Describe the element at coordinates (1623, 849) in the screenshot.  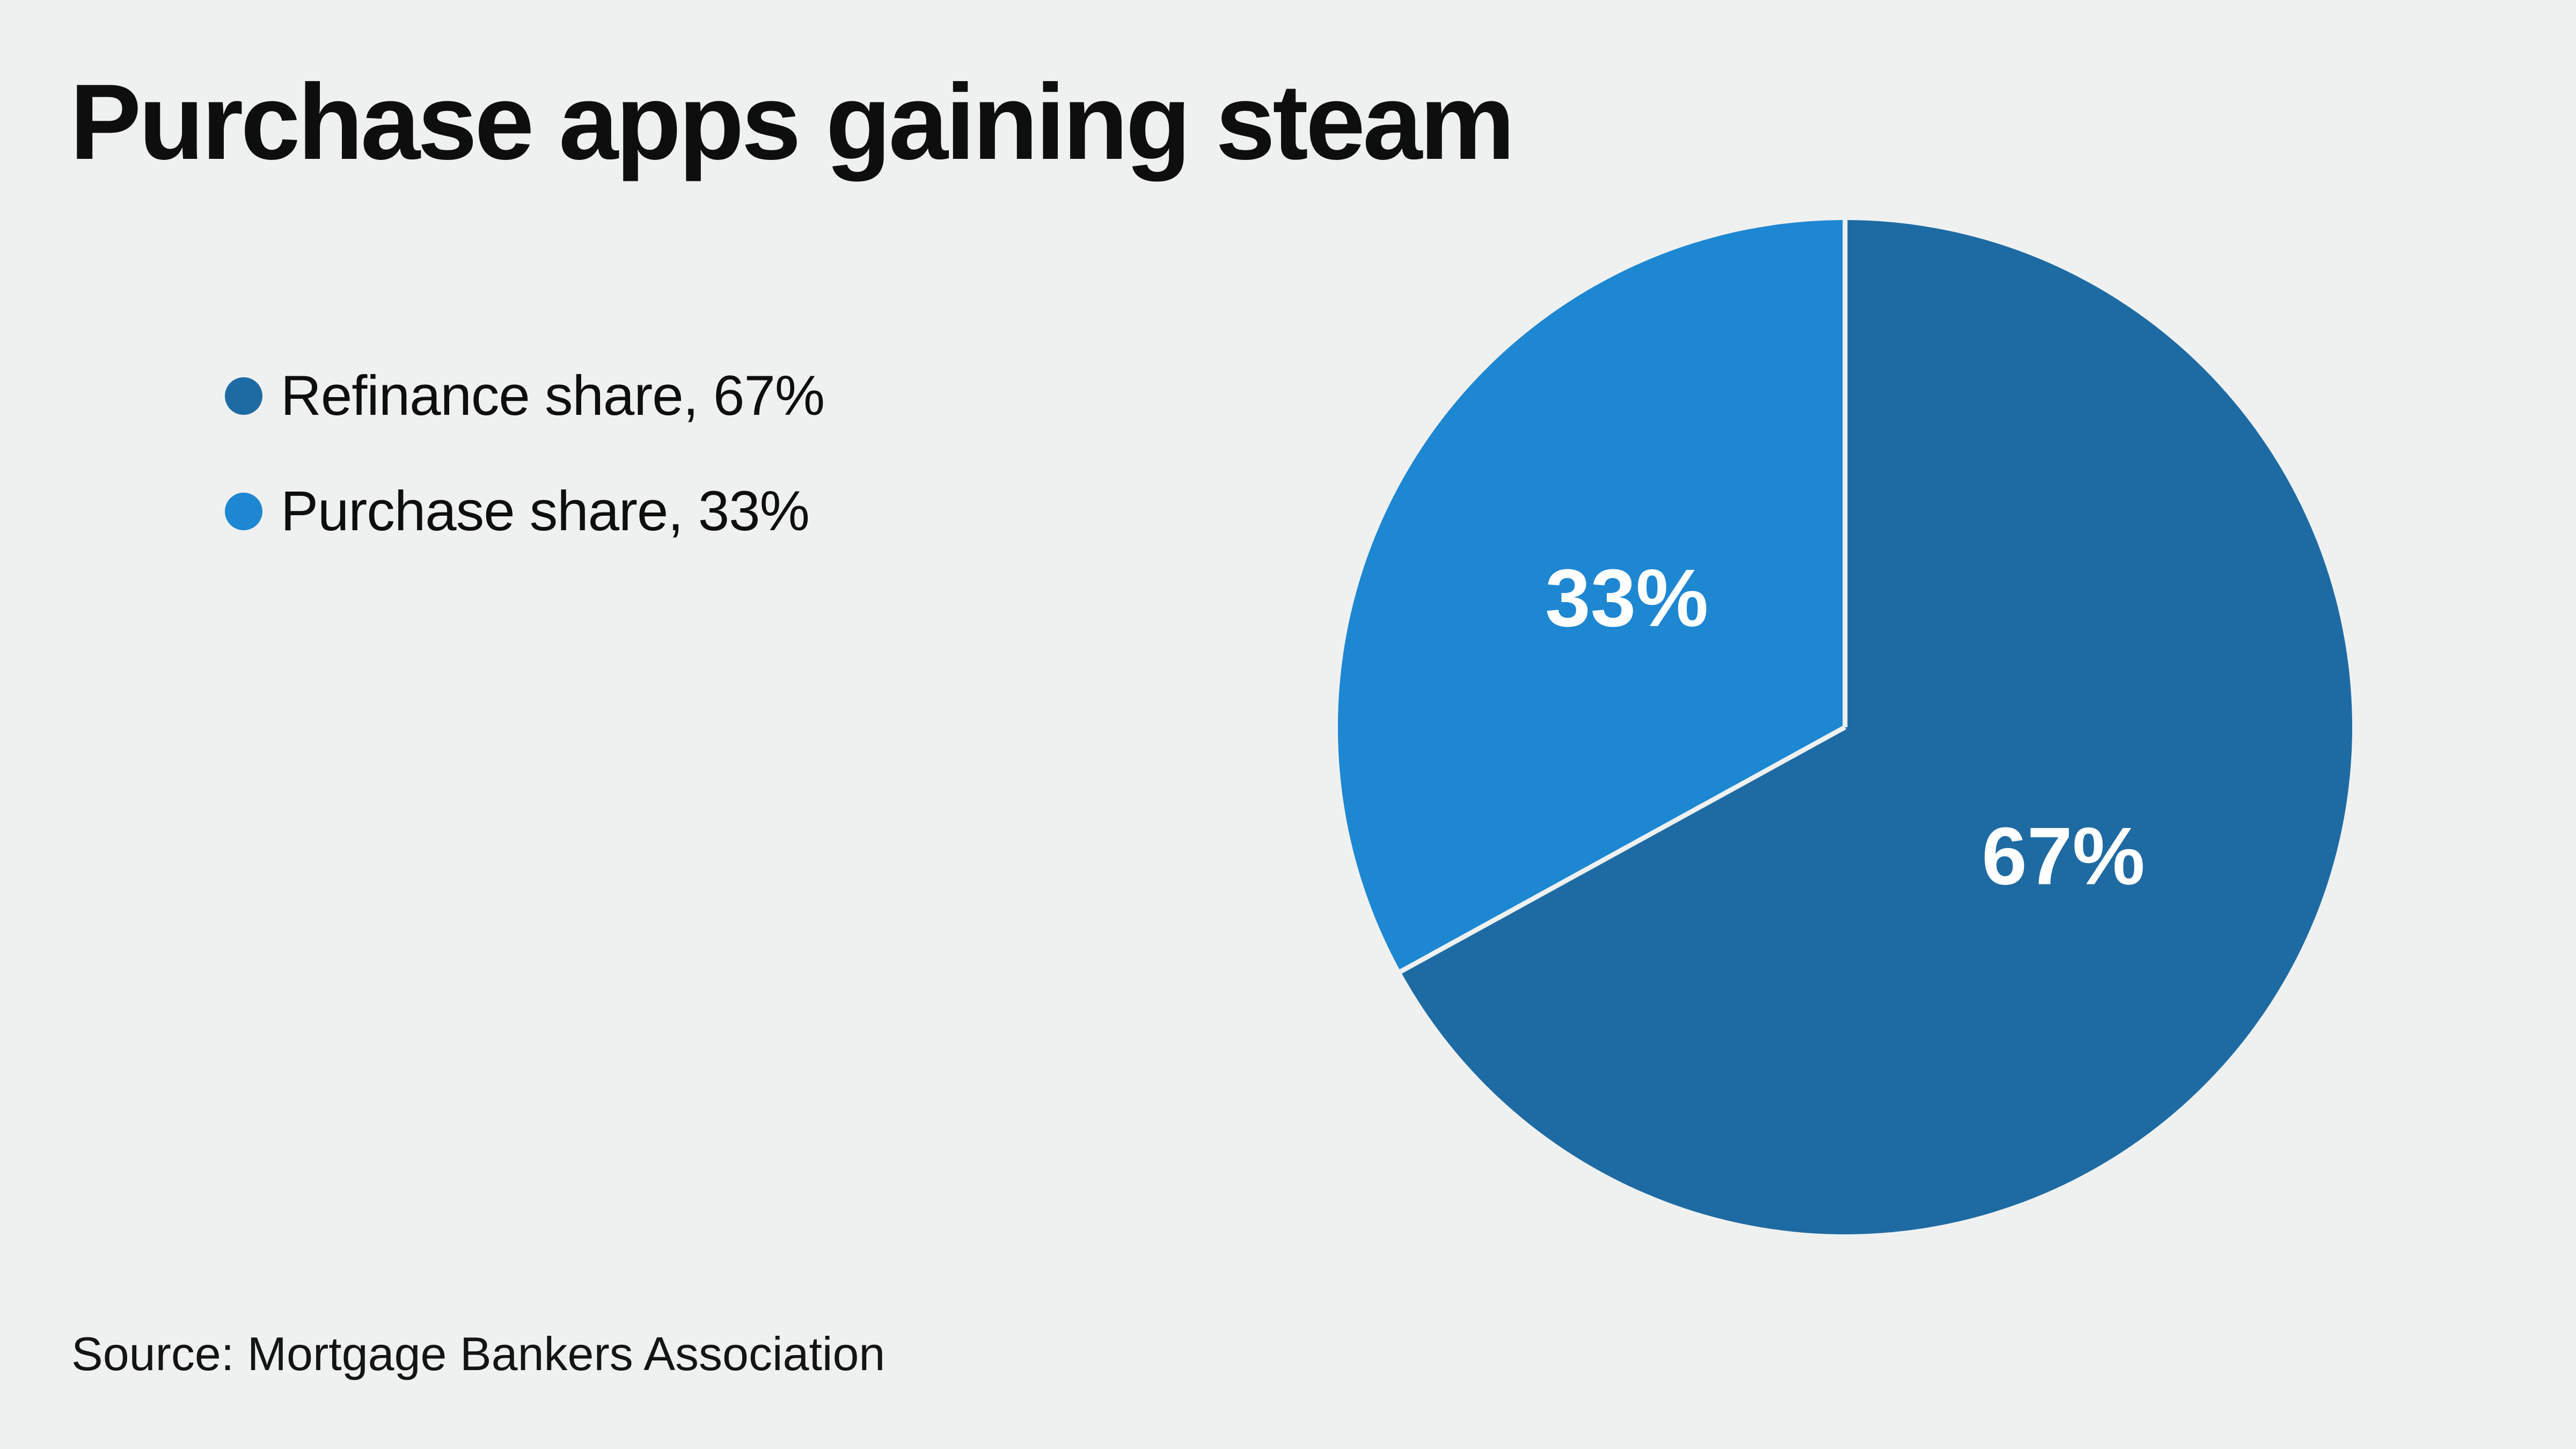
I see `slice-divider-lower-left` at that location.